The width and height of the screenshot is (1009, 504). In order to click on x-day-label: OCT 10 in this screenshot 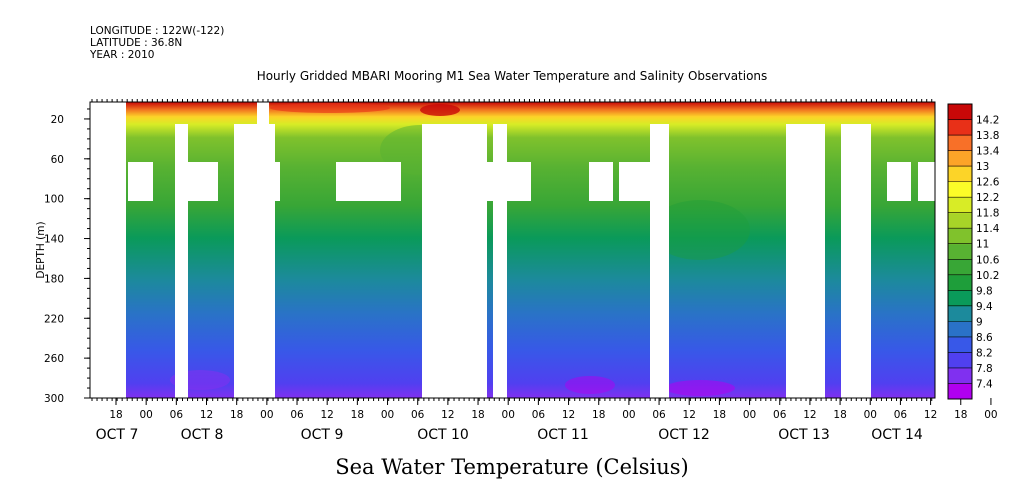, I will do `click(443, 435)`.